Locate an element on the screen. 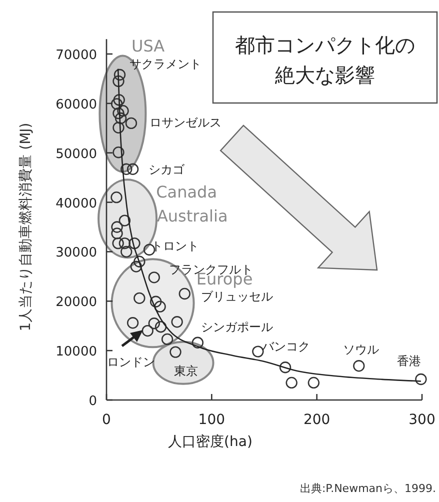  x-axis-title: 人口密度(ha) is located at coordinates (210, 442).